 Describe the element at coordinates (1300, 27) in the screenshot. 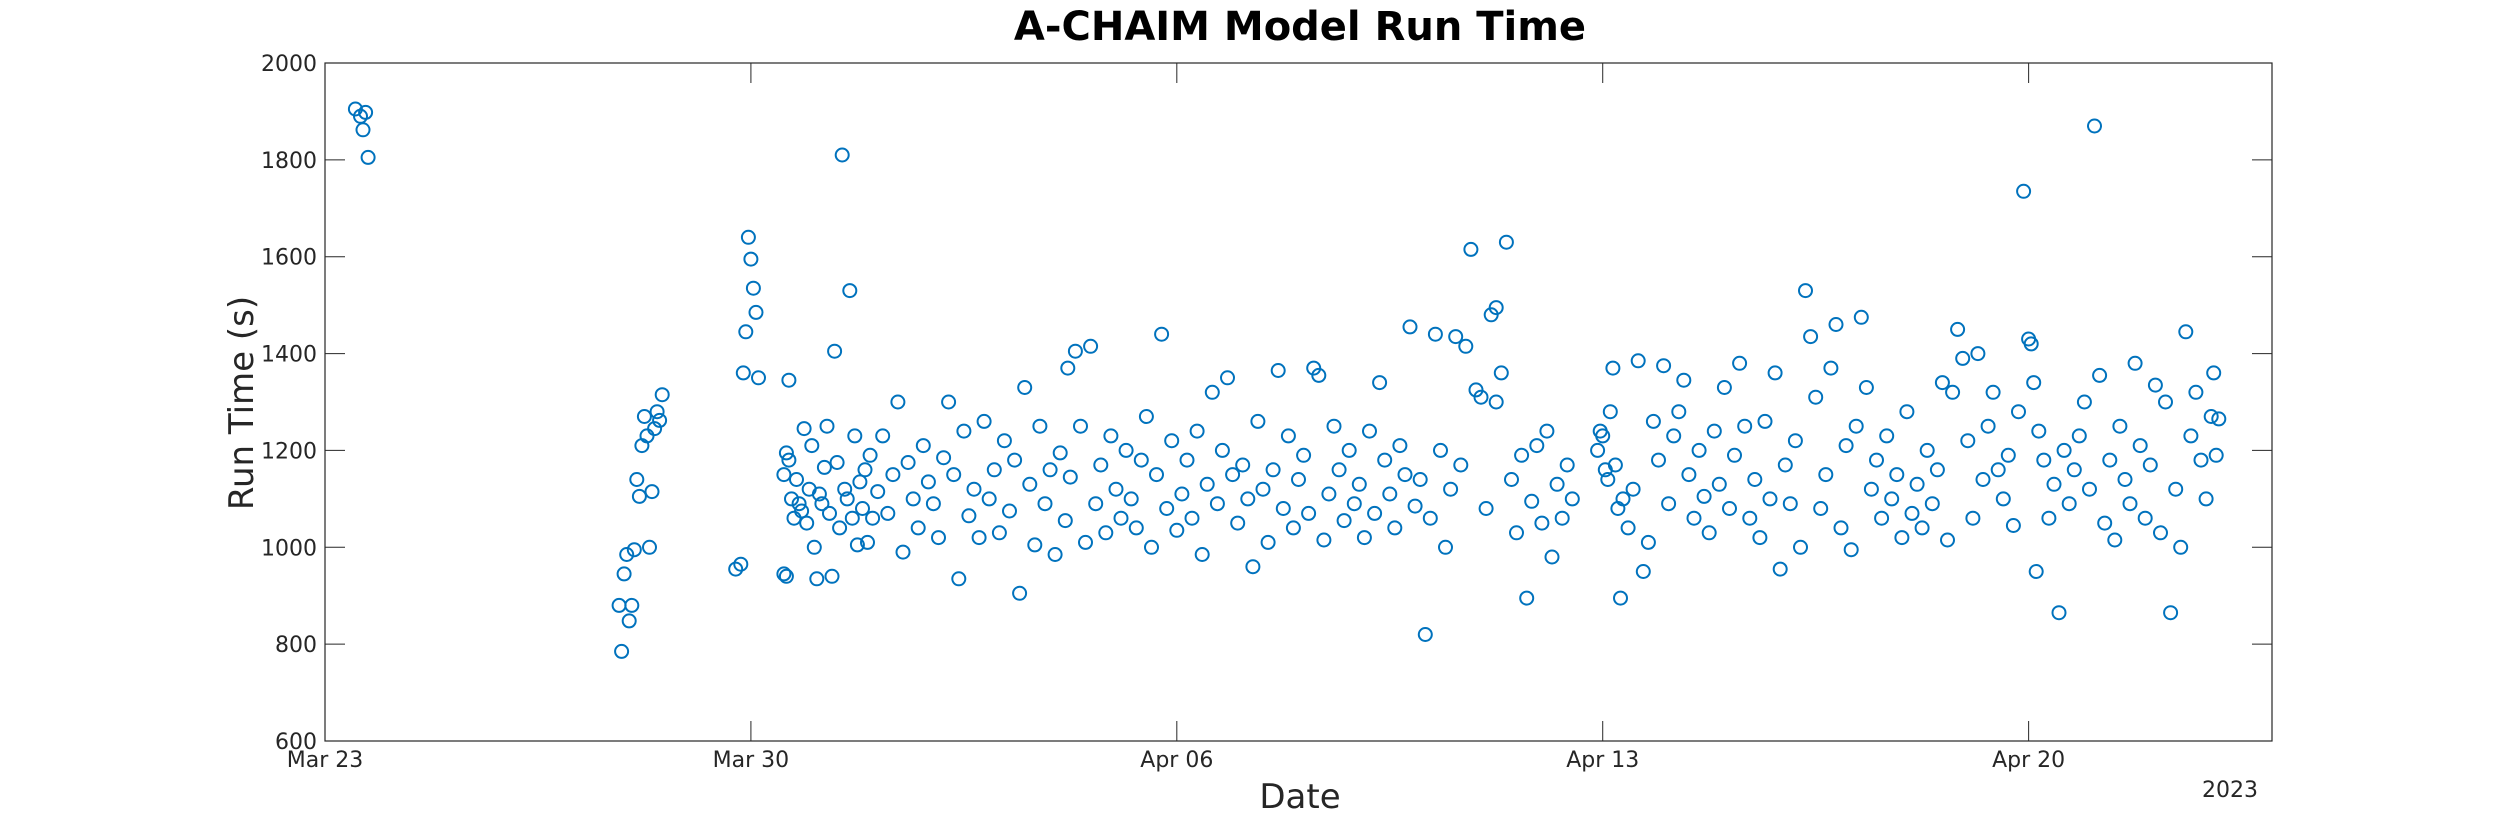

I see `chart-title: A-CHAIM Model Run Time` at that location.